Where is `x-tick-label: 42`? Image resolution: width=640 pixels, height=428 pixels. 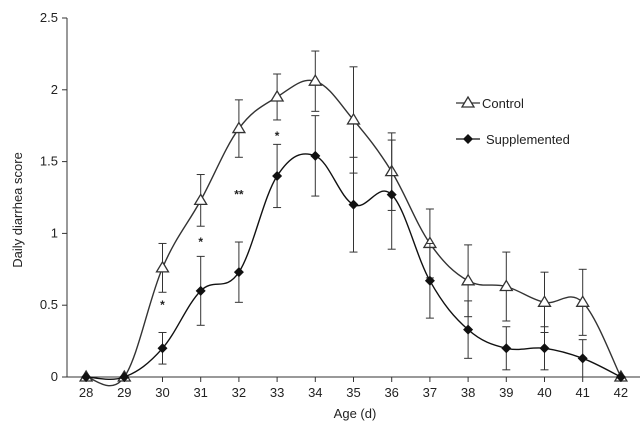 x-tick-label: 42 is located at coordinates (621, 392).